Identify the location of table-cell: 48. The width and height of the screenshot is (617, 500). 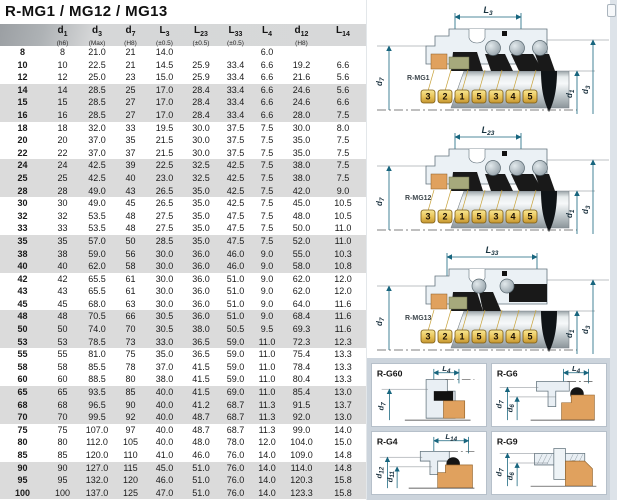
(130, 215).